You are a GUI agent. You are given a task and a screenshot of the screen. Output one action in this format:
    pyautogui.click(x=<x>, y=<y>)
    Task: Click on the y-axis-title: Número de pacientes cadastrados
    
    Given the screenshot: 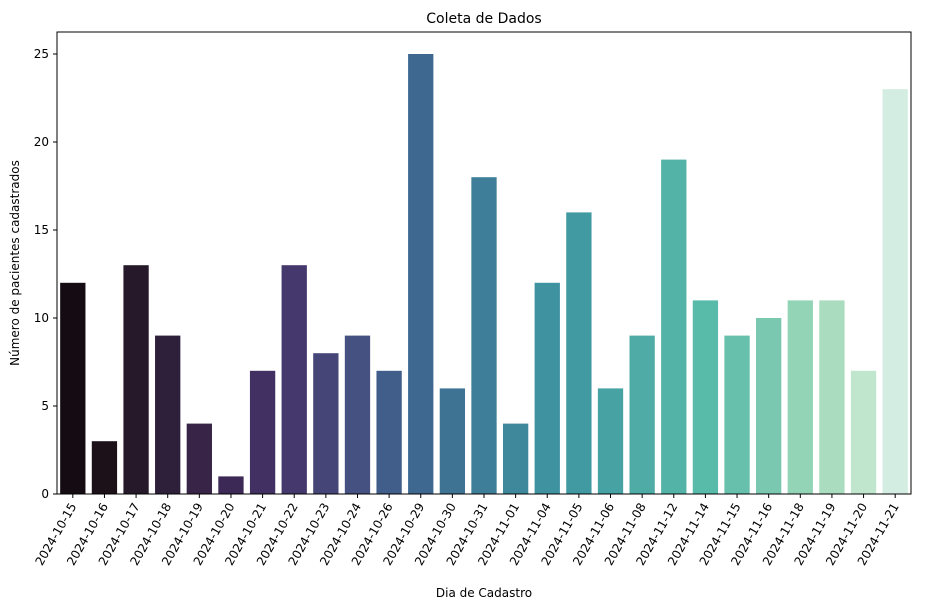 What is the action you would take?
    pyautogui.click(x=15, y=263)
    